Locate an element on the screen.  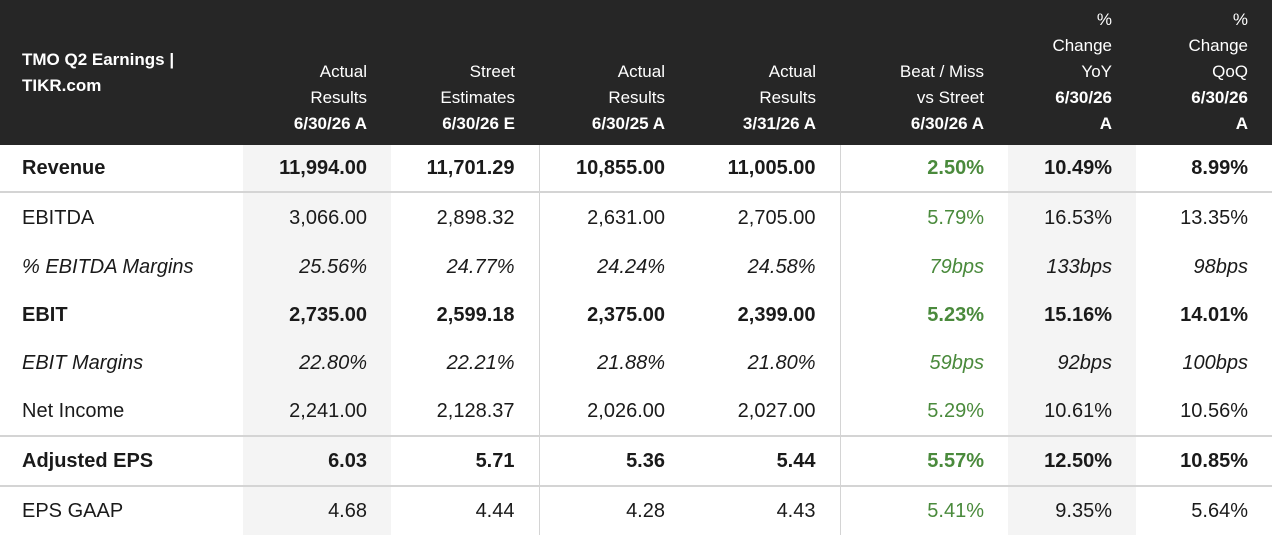
cell-street-estimate: 5.71 is located at coordinates (465, 460).